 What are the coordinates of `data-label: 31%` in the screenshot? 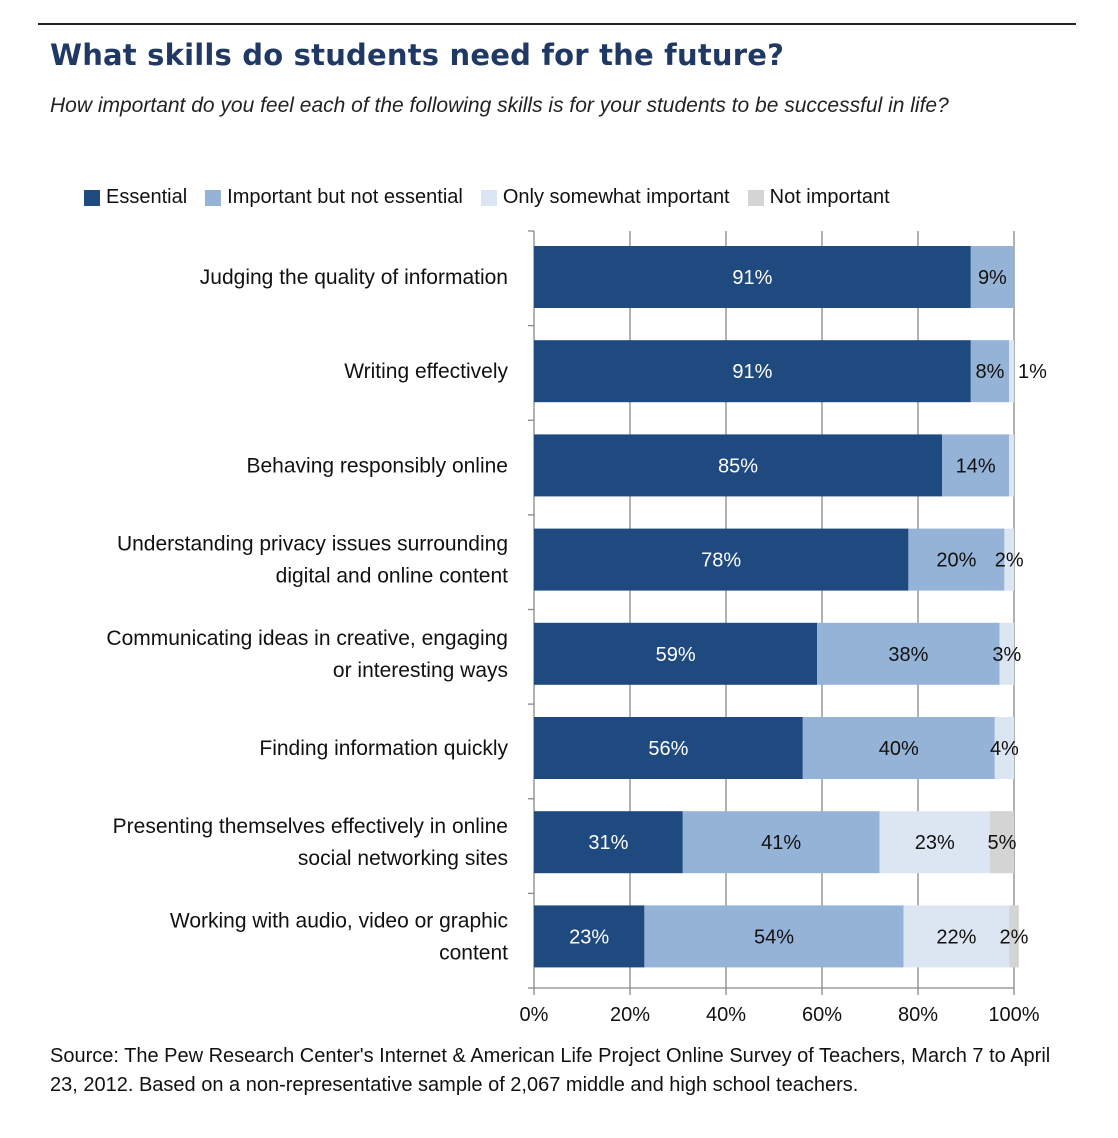 It's located at (608, 843).